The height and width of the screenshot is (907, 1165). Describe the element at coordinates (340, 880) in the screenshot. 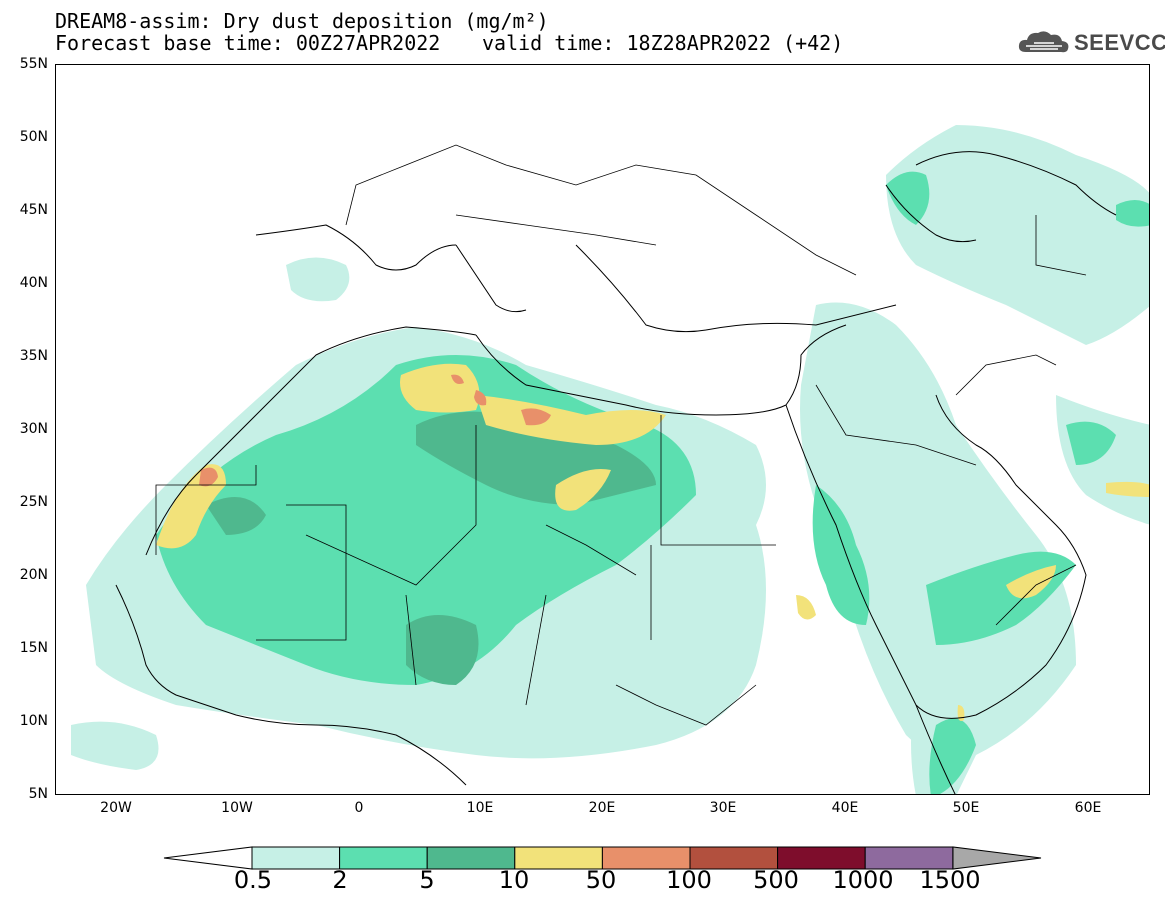

I see `colorbar-label-2: 2` at that location.